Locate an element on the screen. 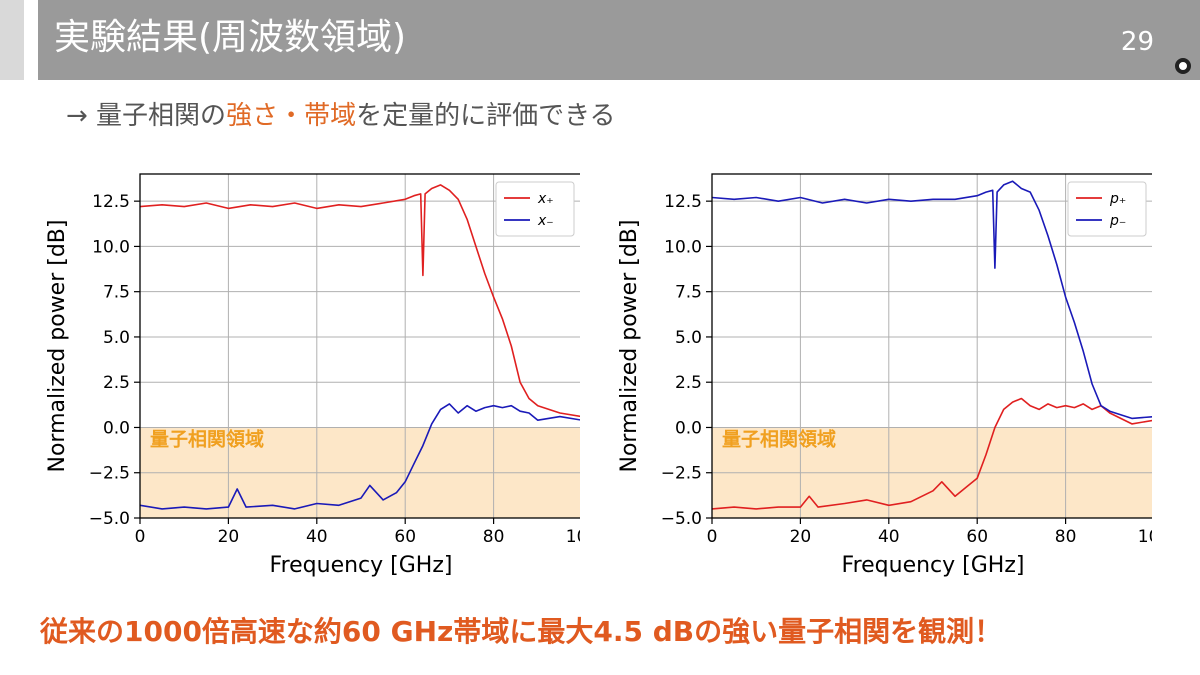 Image resolution: width=1200 pixels, height=675 pixels. subtitle-accent: 強さ・帯域 is located at coordinates (291, 116).